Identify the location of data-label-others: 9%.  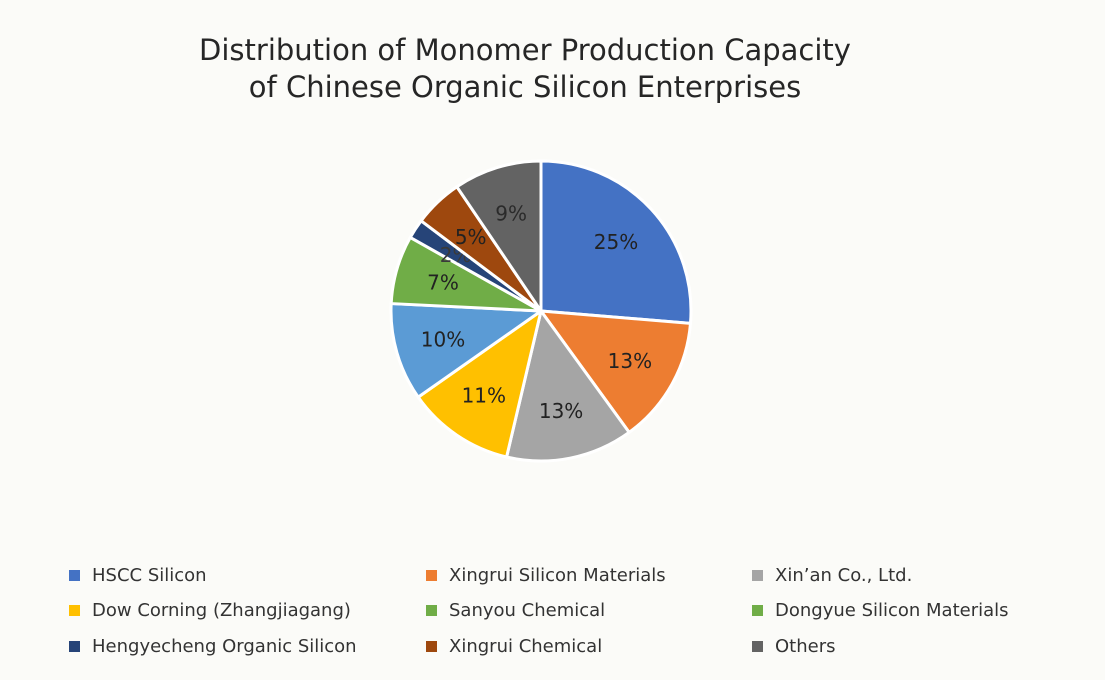
(511, 214).